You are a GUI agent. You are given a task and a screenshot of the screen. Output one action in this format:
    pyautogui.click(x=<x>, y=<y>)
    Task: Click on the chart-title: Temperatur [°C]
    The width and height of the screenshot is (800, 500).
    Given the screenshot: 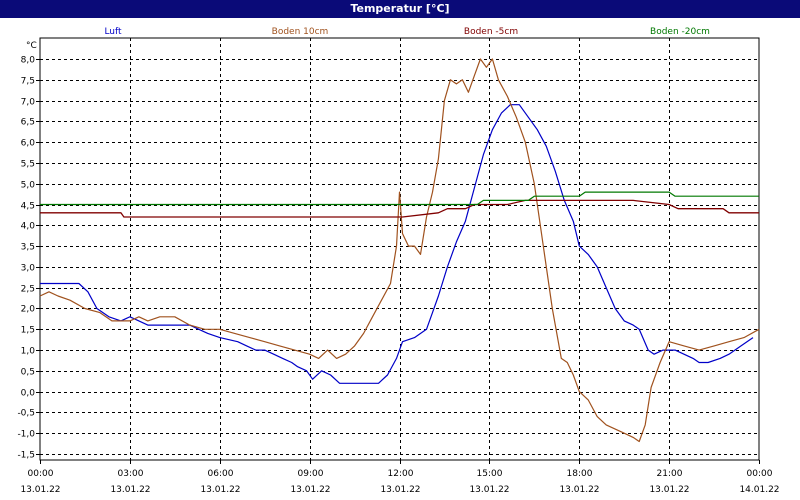 What is the action you would take?
    pyautogui.click(x=400, y=9)
    